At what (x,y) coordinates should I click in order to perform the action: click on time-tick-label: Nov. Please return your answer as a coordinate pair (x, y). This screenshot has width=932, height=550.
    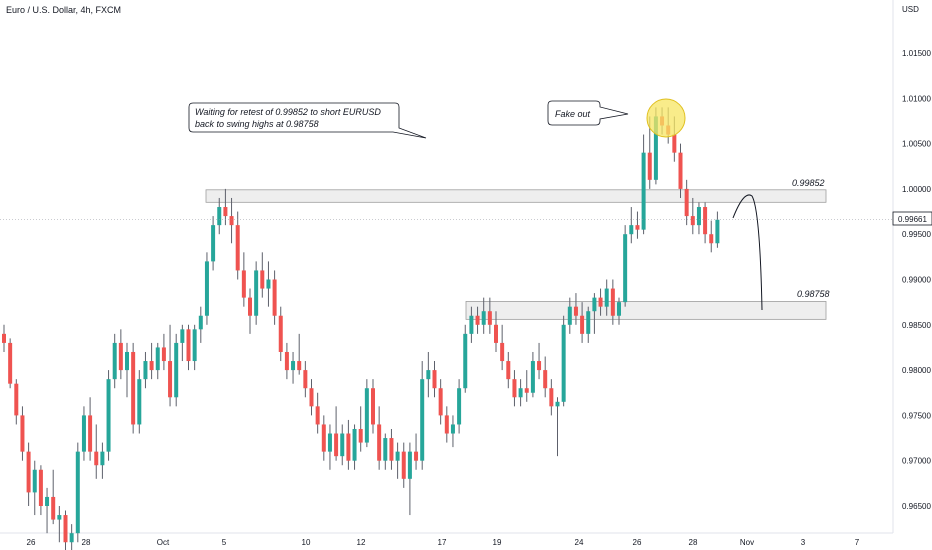
    Looking at the image, I should click on (747, 542).